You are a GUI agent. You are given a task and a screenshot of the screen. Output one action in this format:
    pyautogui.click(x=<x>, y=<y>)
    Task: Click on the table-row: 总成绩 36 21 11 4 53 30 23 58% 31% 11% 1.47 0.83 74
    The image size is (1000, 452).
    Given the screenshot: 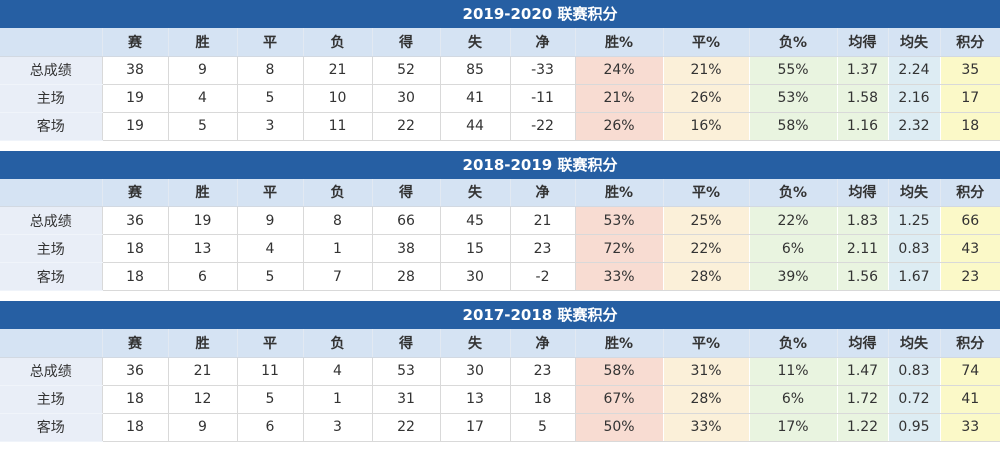 What is the action you would take?
    pyautogui.click(x=500, y=371)
    